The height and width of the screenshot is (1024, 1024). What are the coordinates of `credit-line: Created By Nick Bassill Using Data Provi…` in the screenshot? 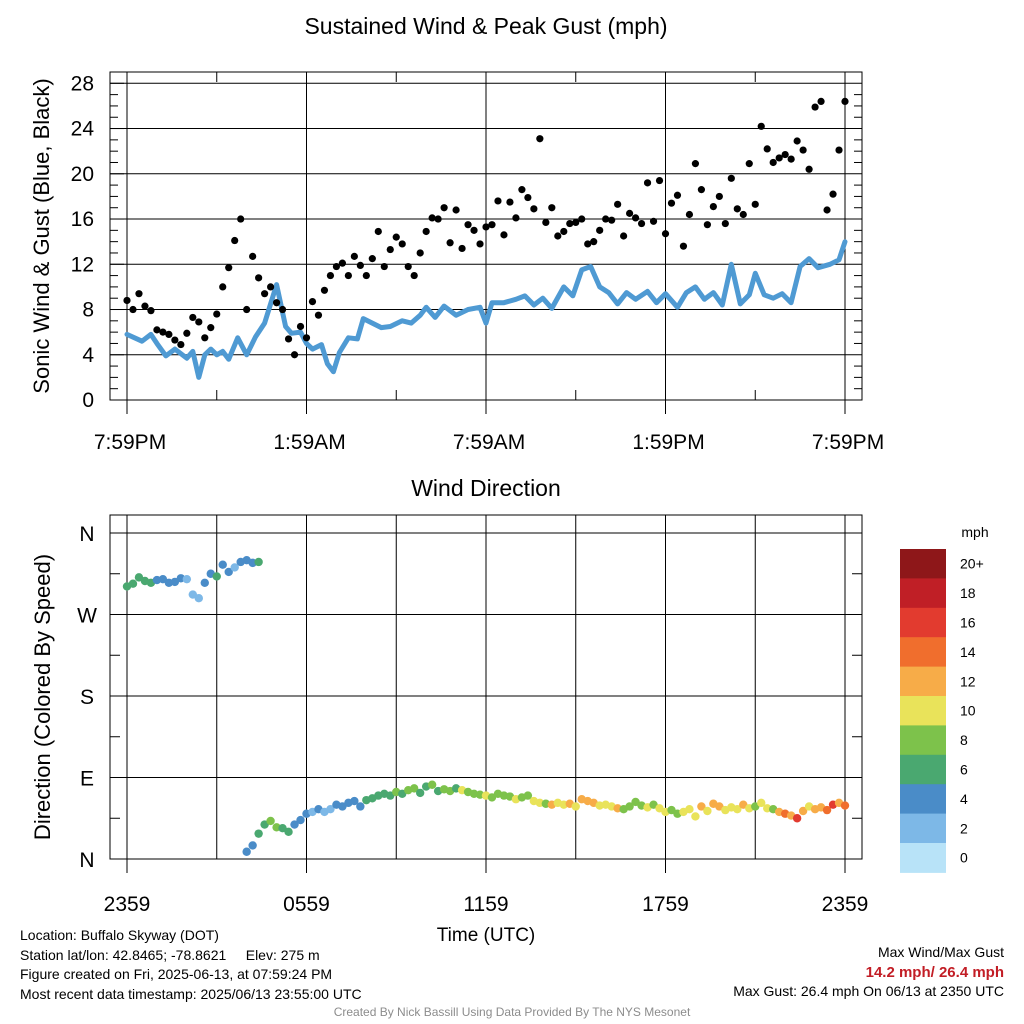 It's located at (512, 1012).